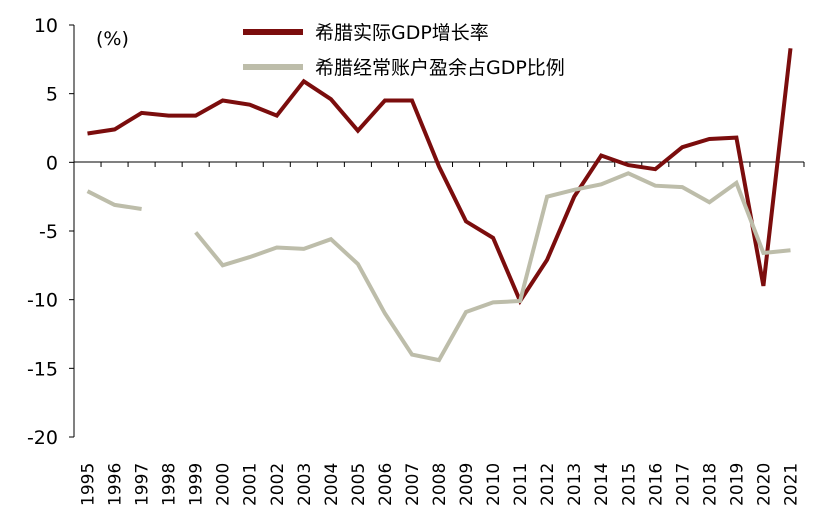 This screenshot has height=516, width=820. What do you see at coordinates (197, 484) in the screenshot?
I see `x-tick-label: 1999` at bounding box center [197, 484].